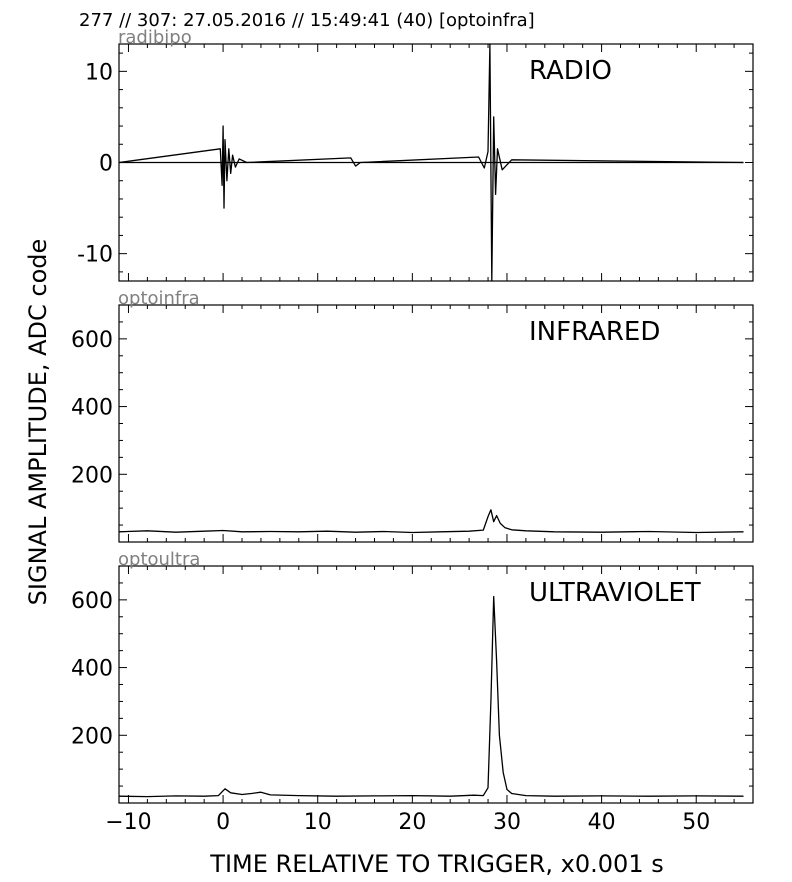  What do you see at coordinates (507, 822) in the screenshot?
I see `ultraviolet-x-tick-label: 30` at bounding box center [507, 822].